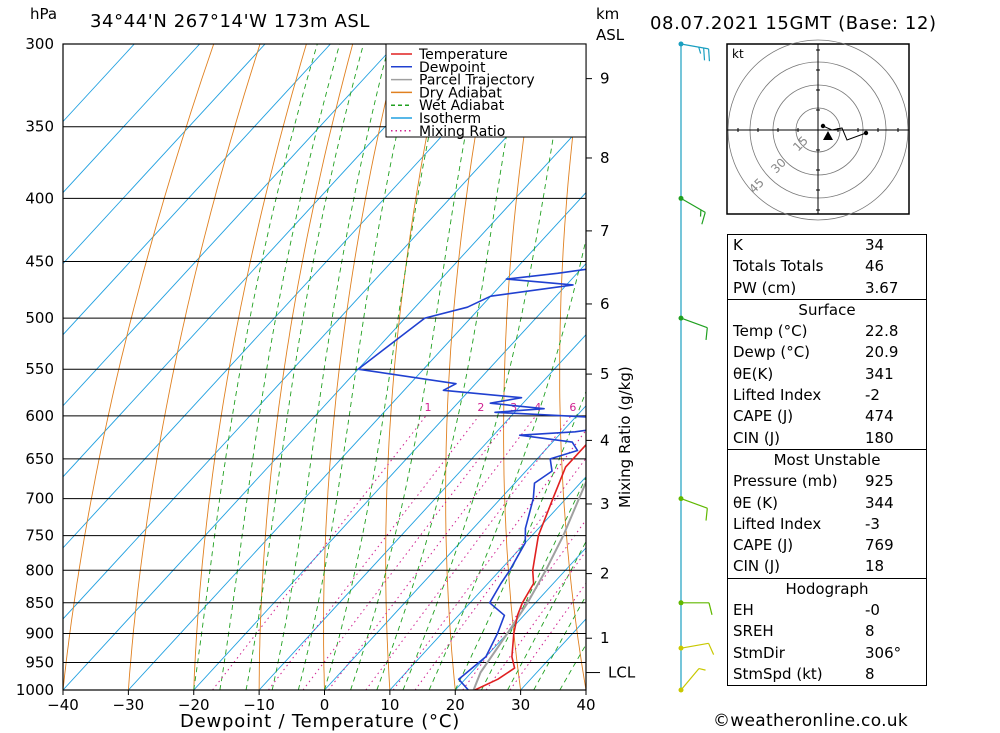 Image resolution: width=1000 pixels, height=733 pixels. What do you see at coordinates (194, 705) in the screenshot?
I see `temperature-tick-label: −20` at bounding box center [194, 705].